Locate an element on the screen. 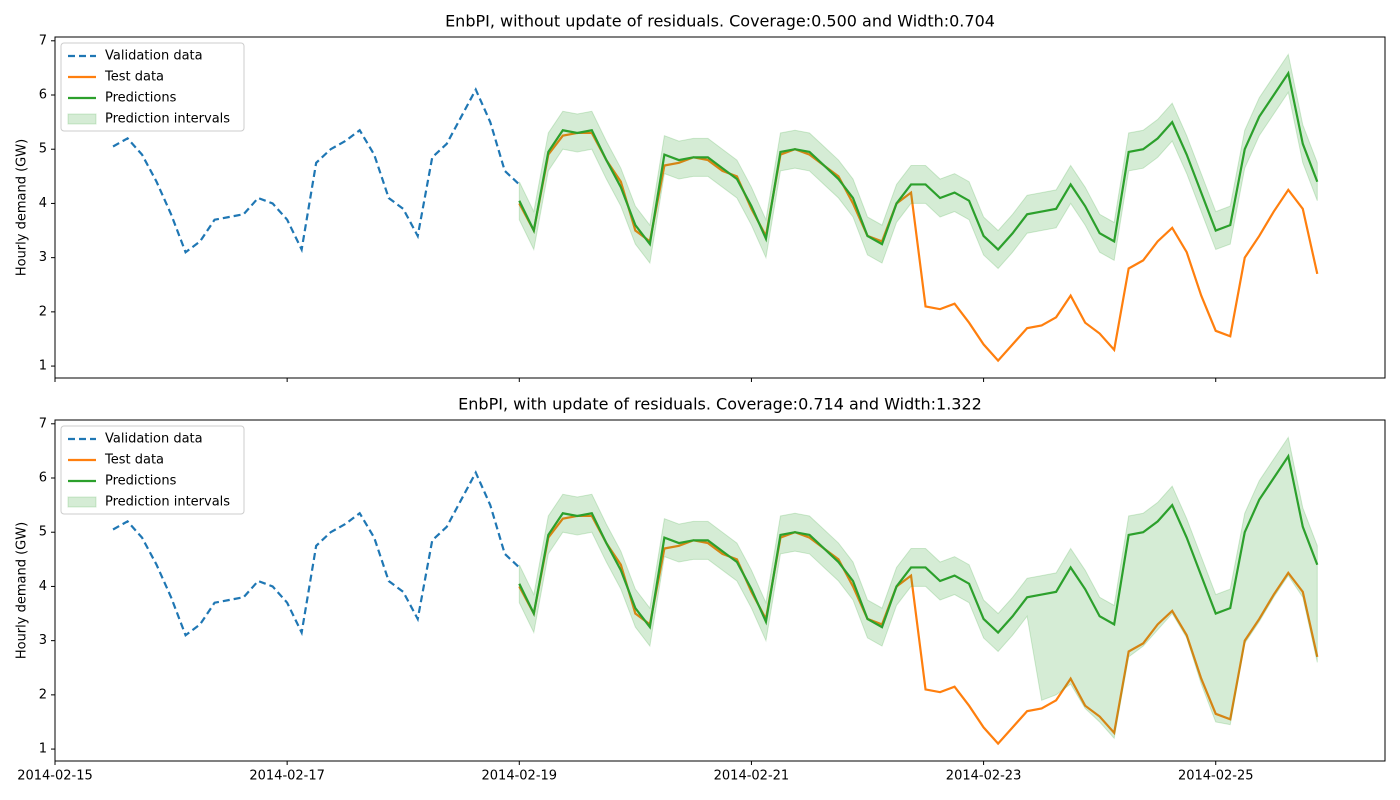 The image size is (1400, 800). x-tick-label: 2014-02-19 is located at coordinates (520, 776).